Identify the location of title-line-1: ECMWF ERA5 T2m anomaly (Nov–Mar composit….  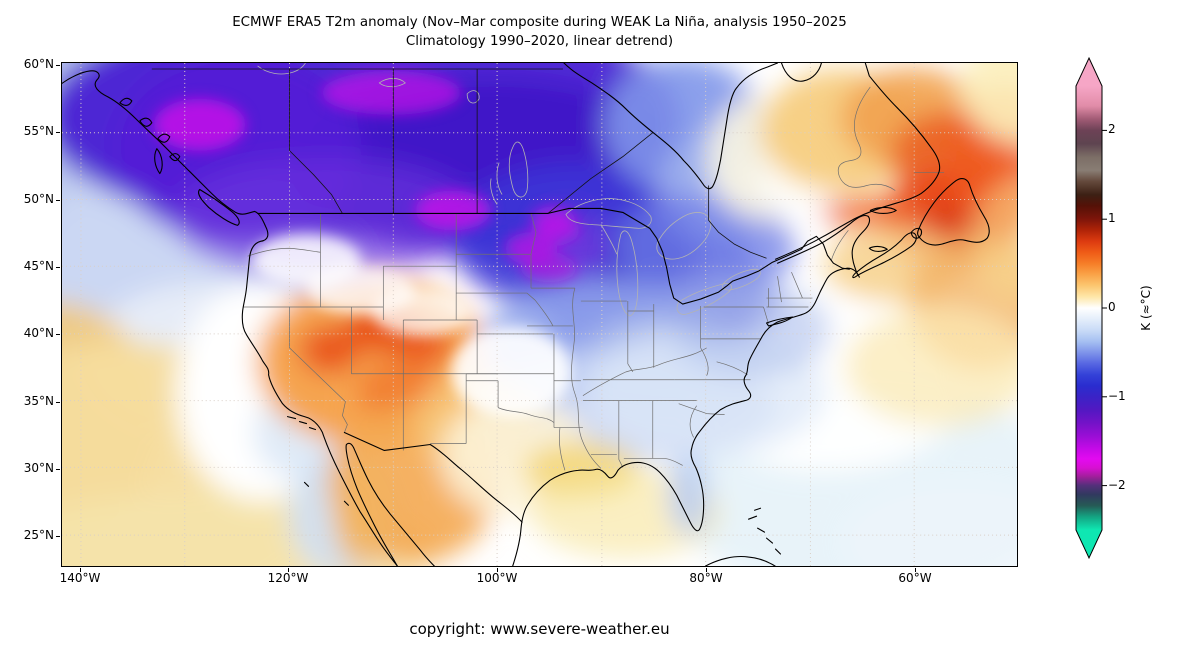
(539, 22).